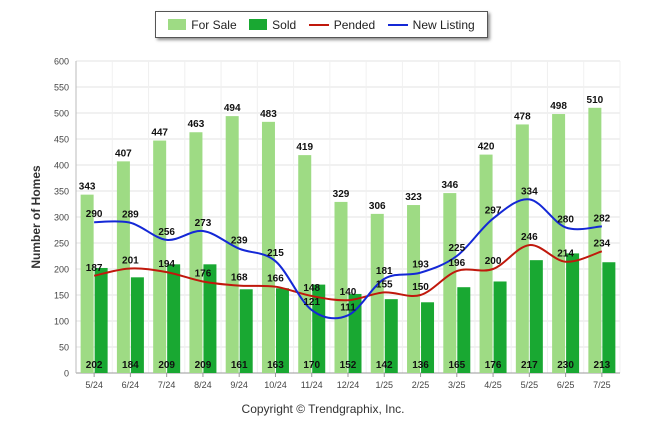 This screenshot has height=434, width=646. I want to click on data-label-new-listing: 121, so click(311, 302).